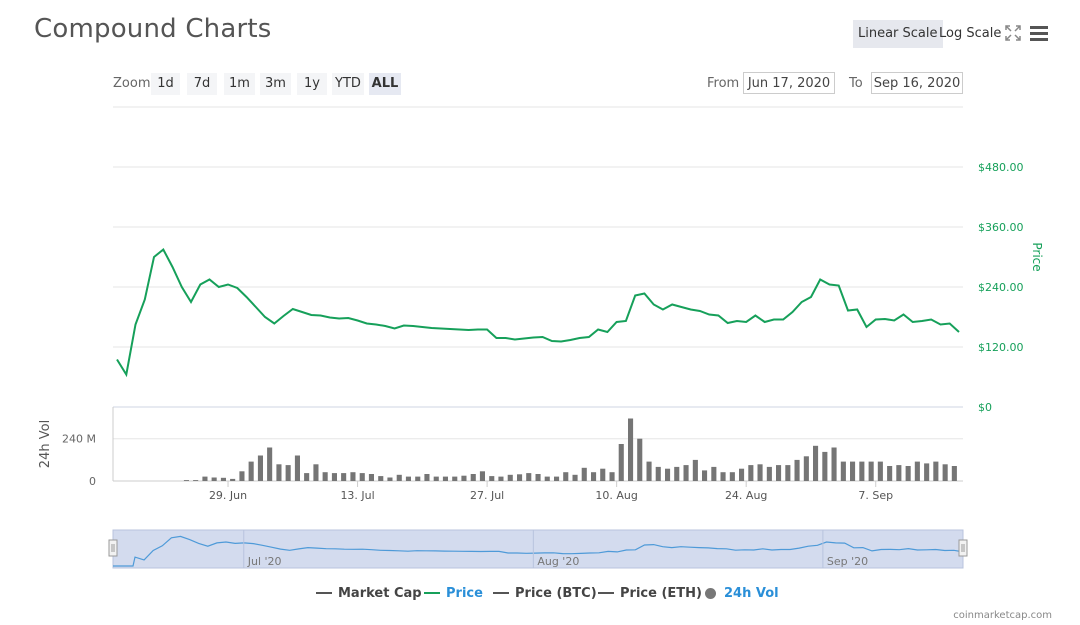 Image resolution: width=1080 pixels, height=625 pixels. I want to click on zoom-1m-button: 1m, so click(239, 84).